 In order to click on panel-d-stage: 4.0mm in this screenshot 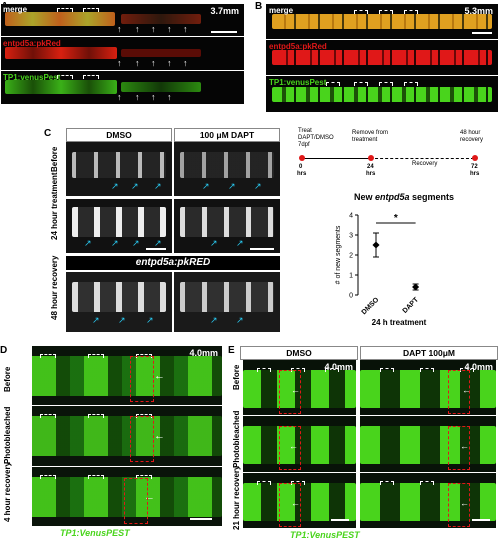, I will do `click(203, 353)`.